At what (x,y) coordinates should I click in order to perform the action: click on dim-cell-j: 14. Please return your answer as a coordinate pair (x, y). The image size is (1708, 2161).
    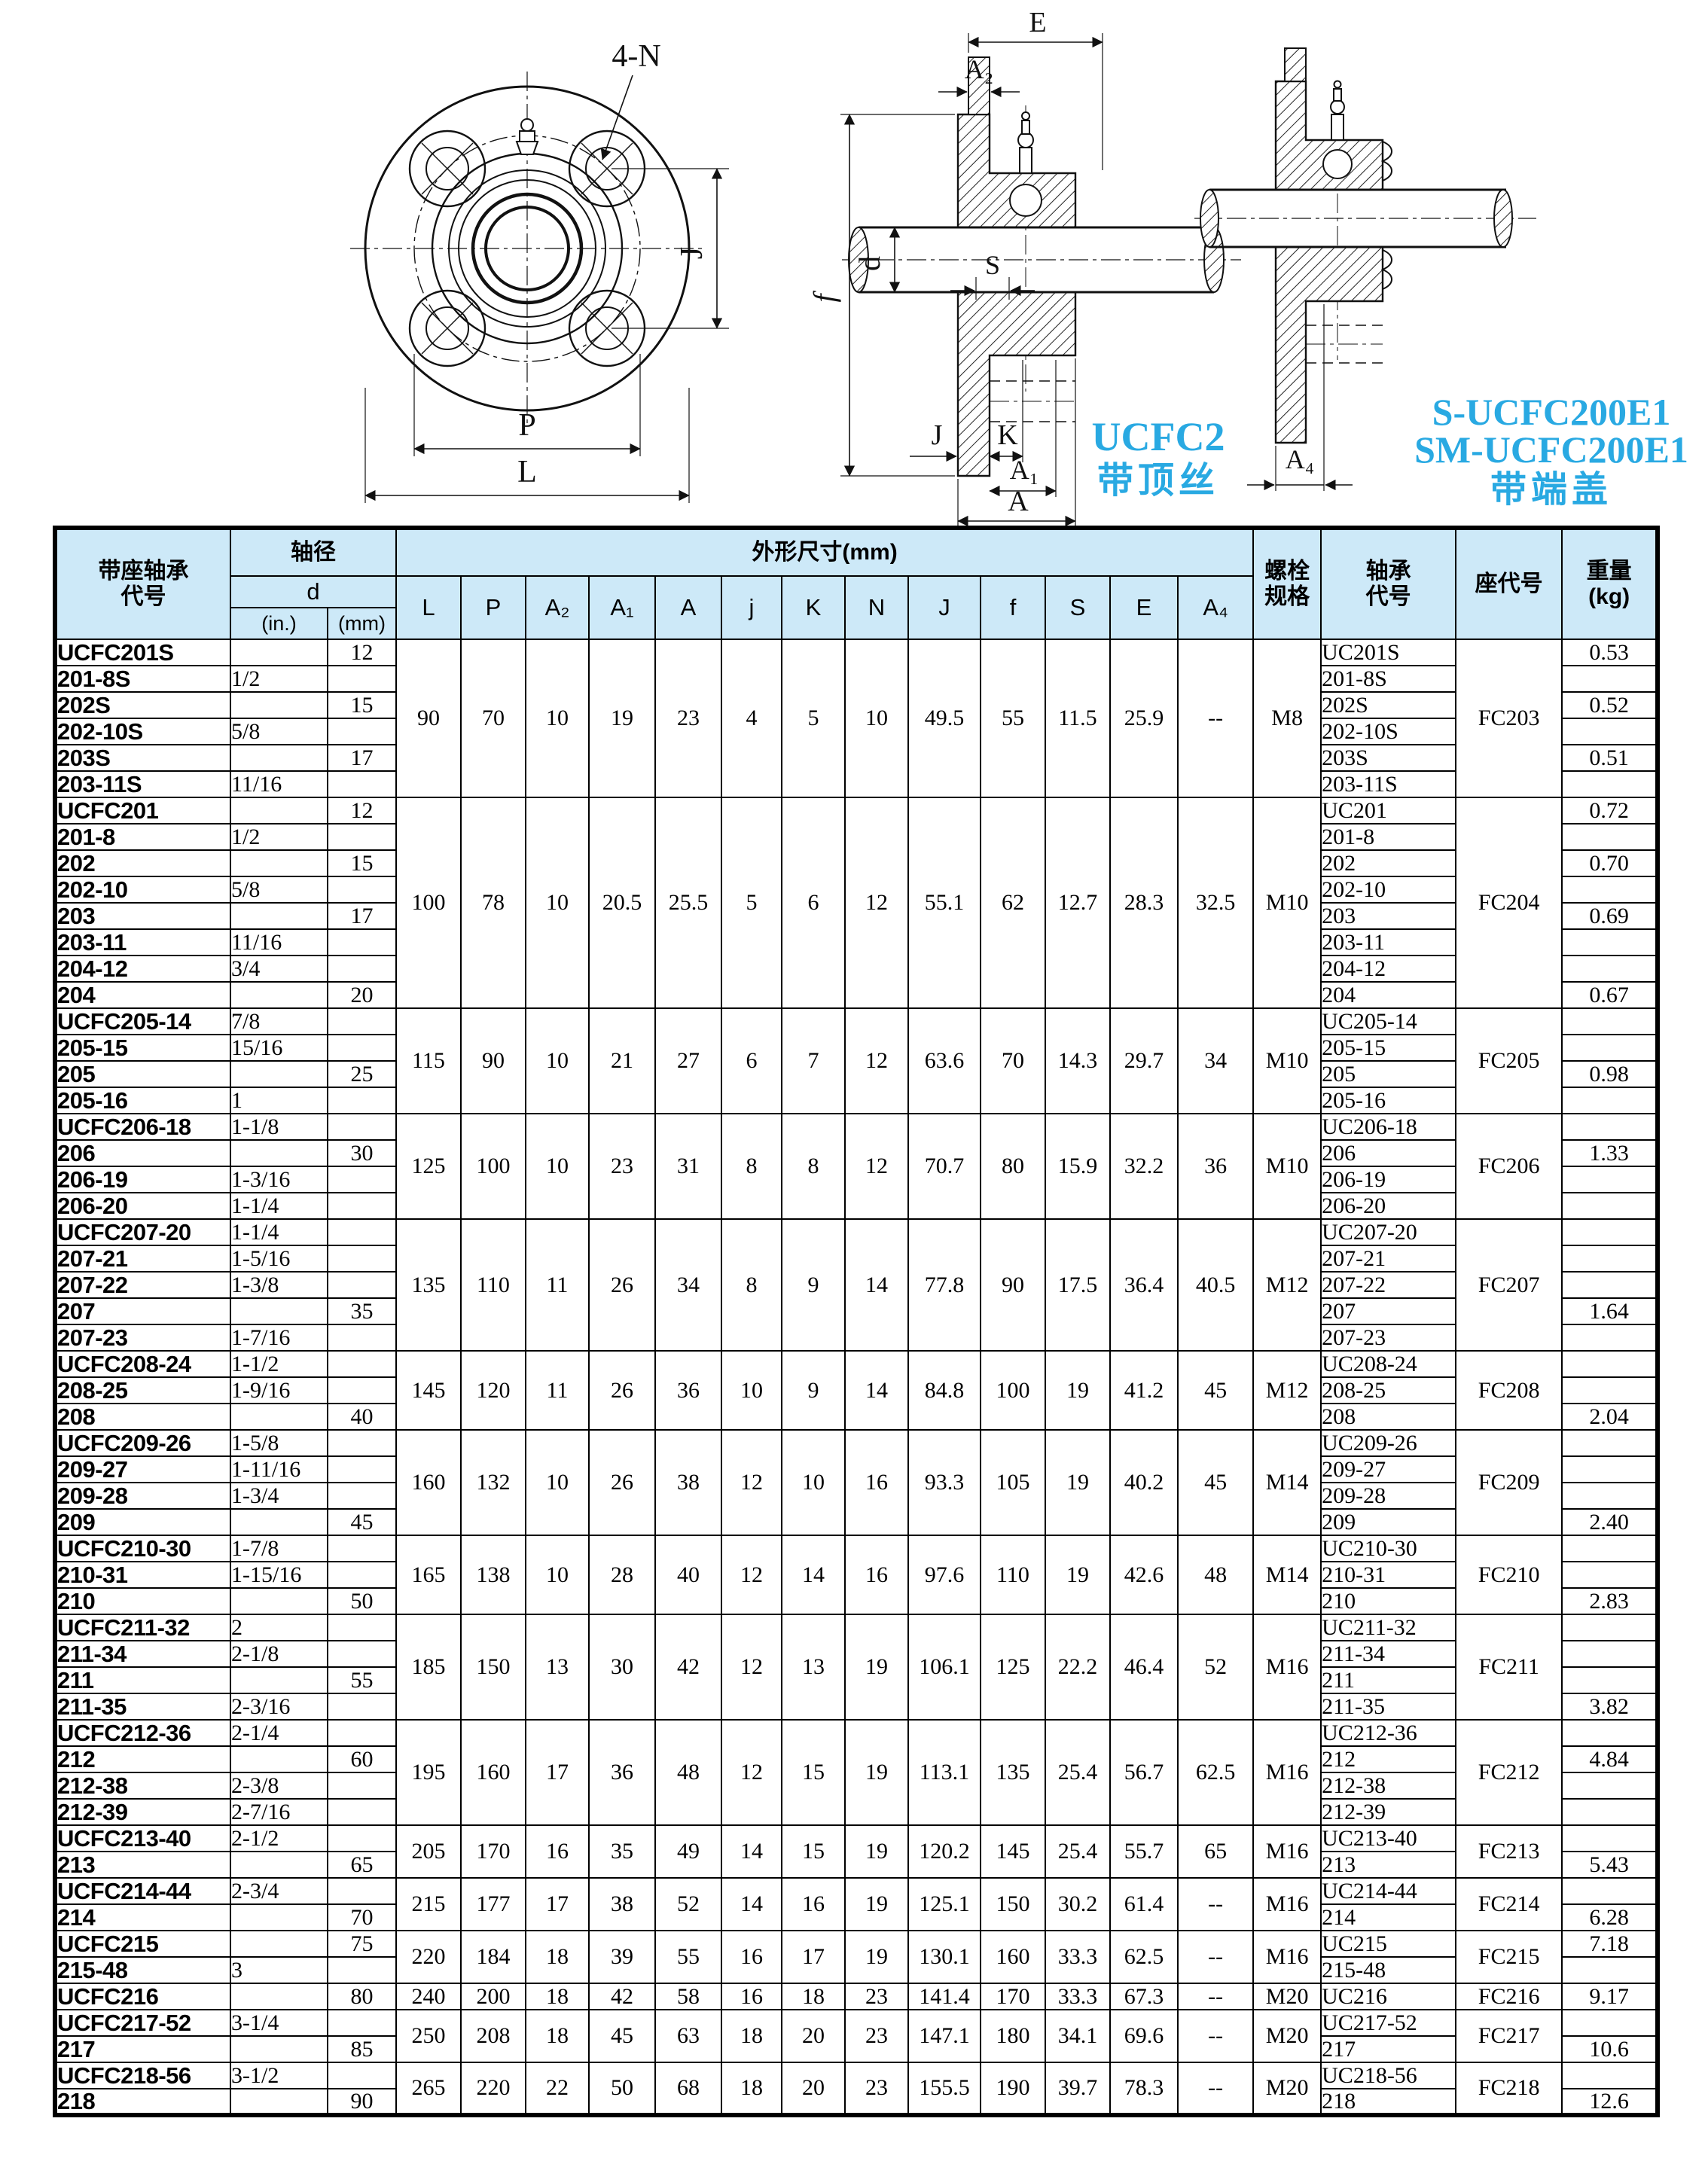
    Looking at the image, I should click on (751, 1851).